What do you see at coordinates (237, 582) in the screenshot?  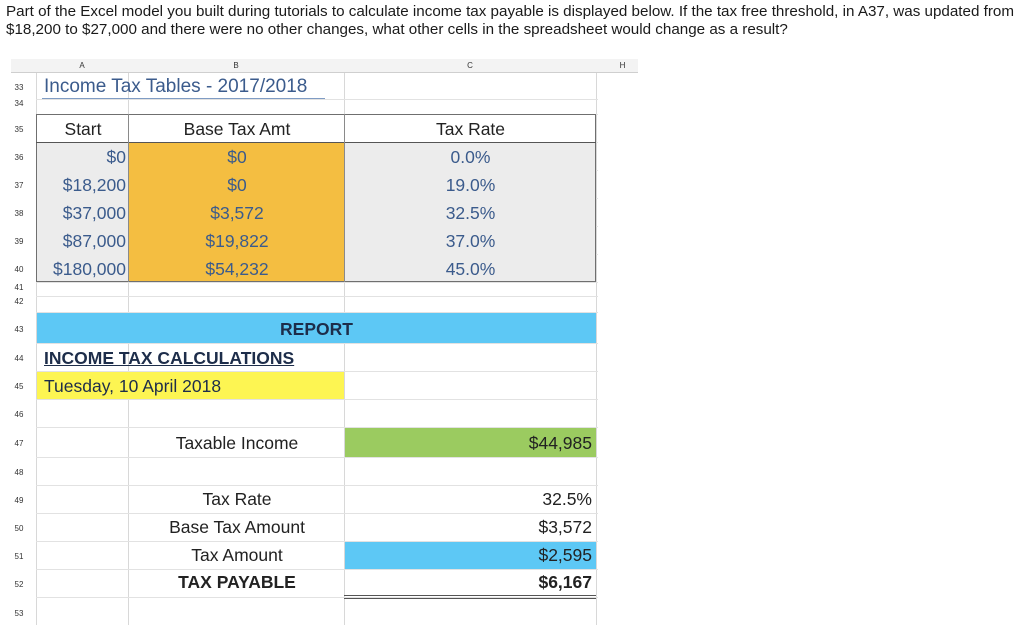 I see `tax-payable-label: TAX PAYABLE` at bounding box center [237, 582].